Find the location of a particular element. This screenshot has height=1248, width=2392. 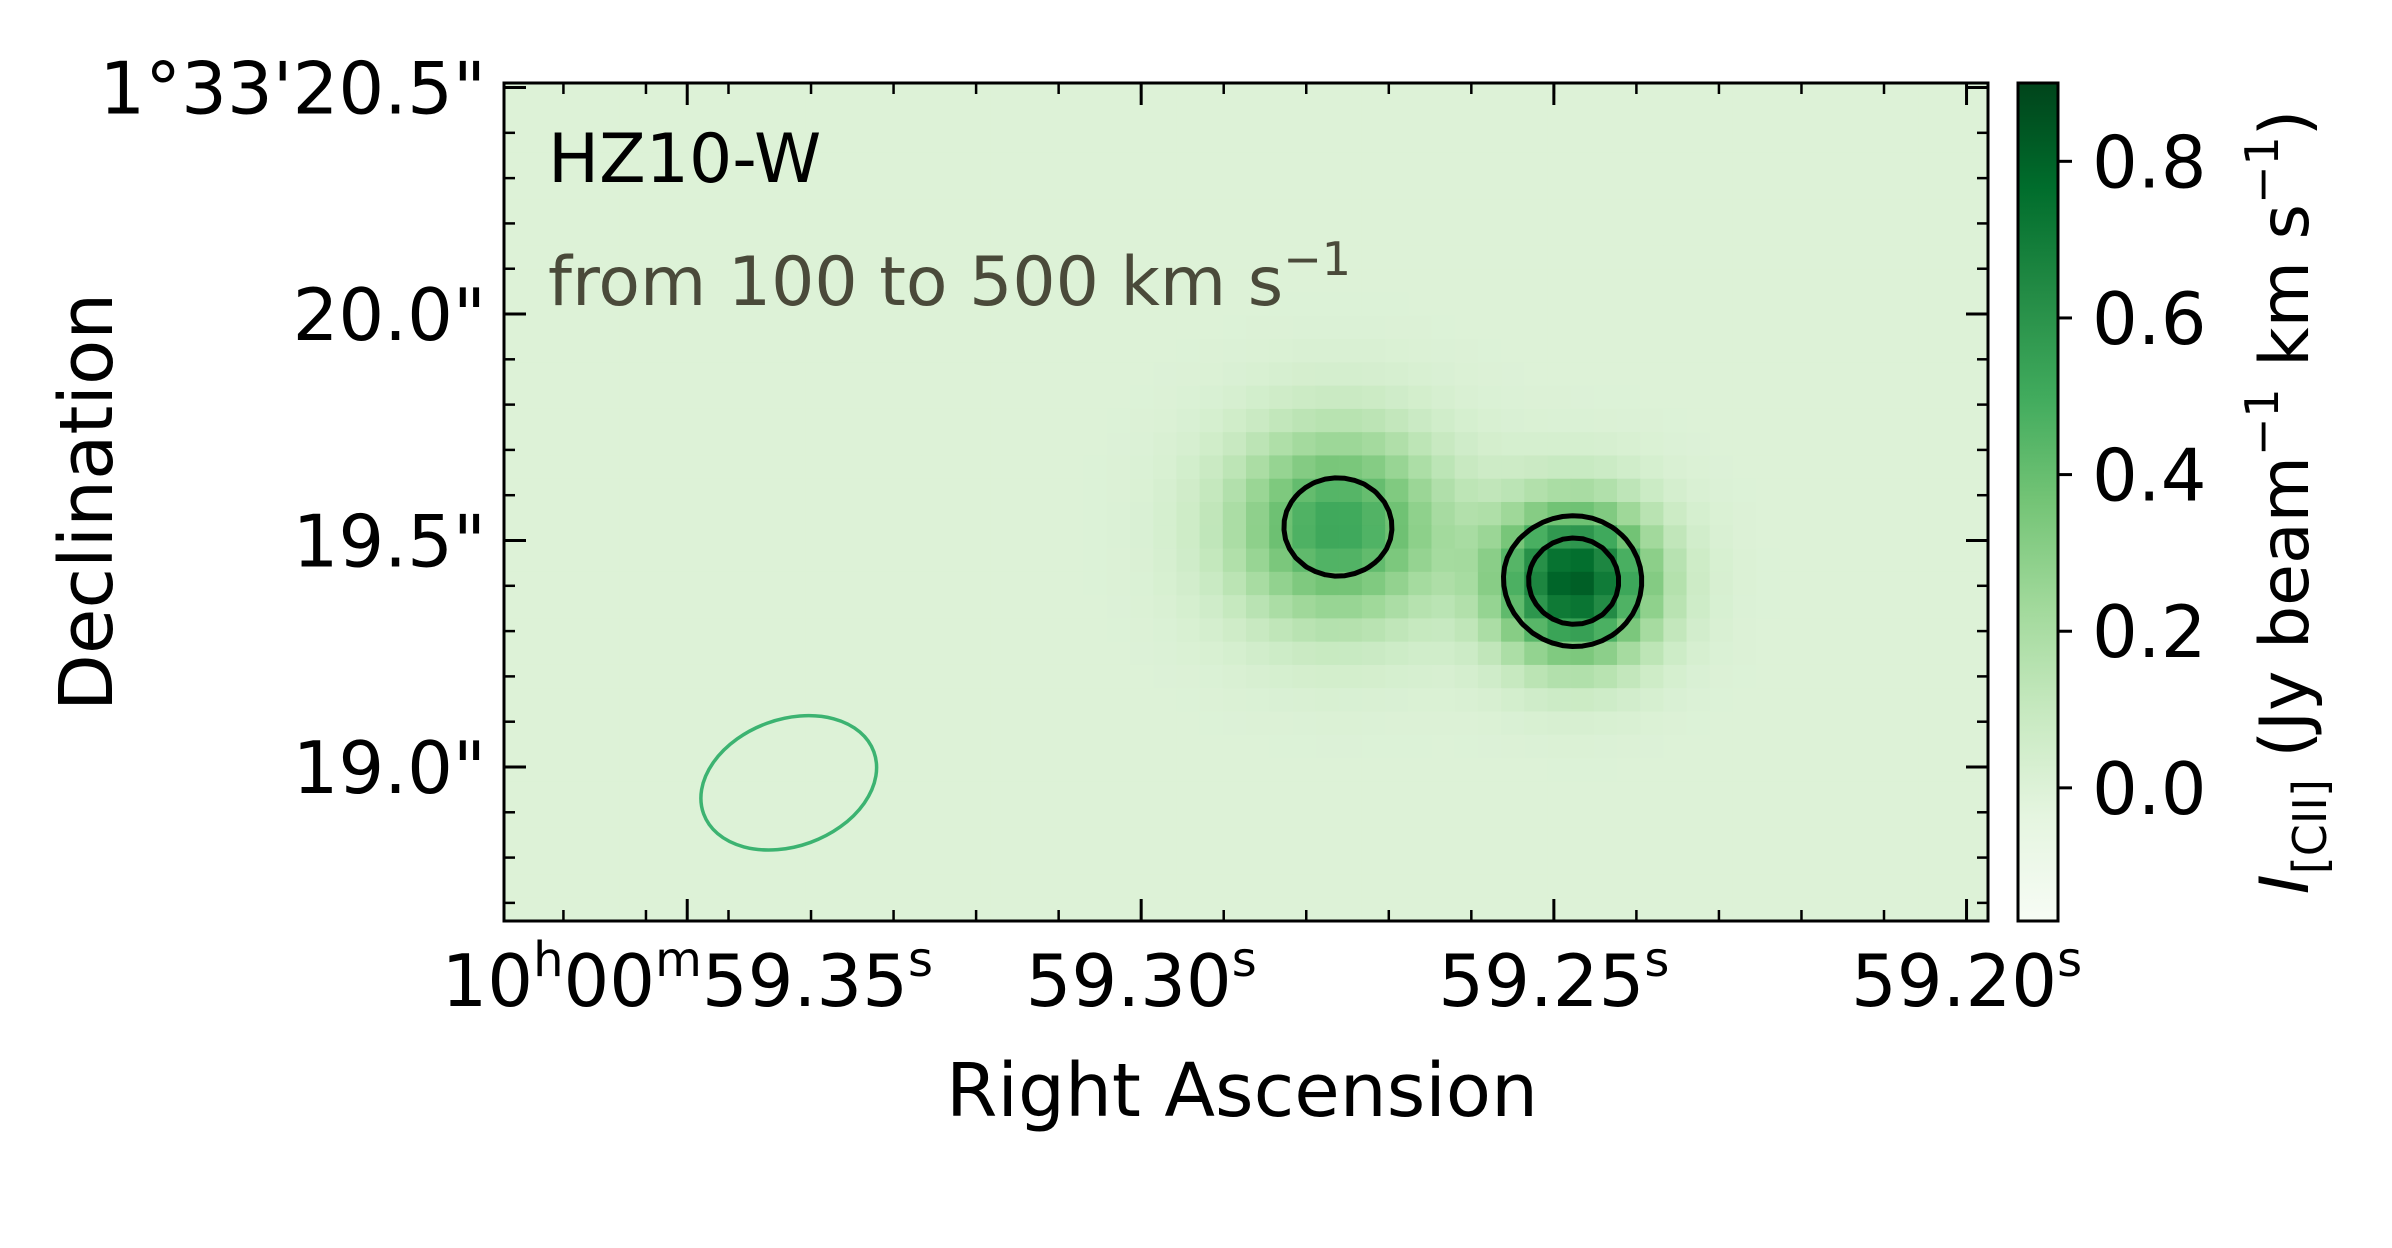

x-axis-label: Right Ascension is located at coordinates (1242, 1091).